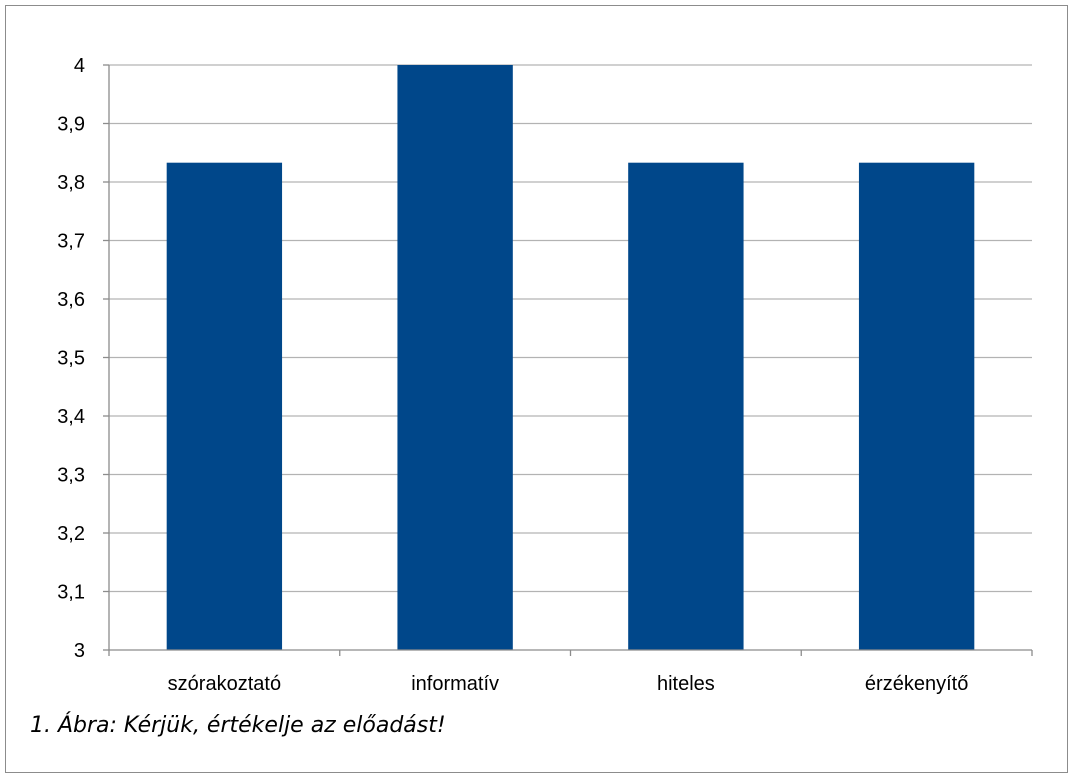  I want to click on y-tick-label: 3, so click(79, 651).